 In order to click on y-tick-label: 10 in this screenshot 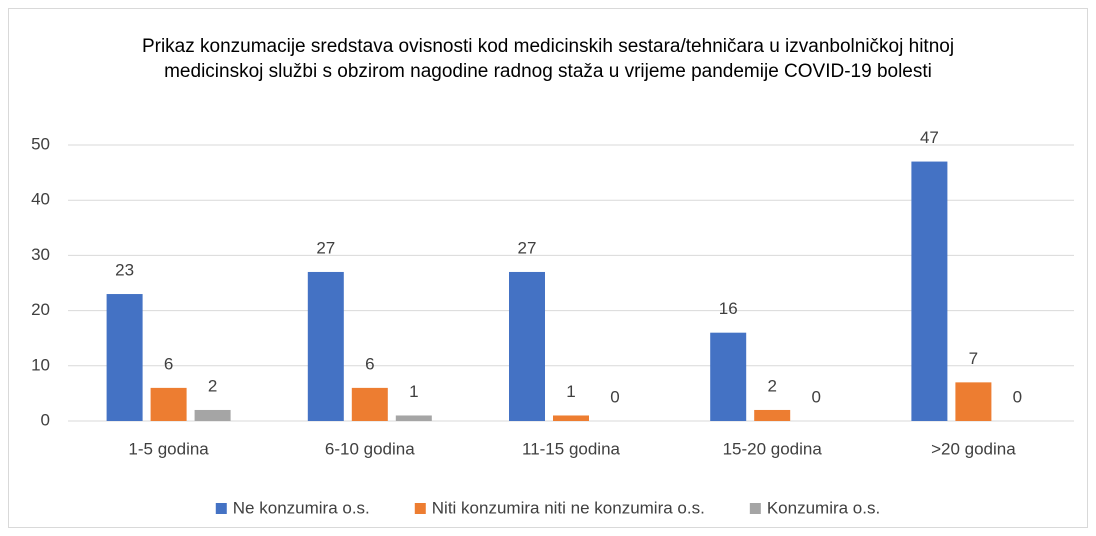, I will do `click(40, 364)`.